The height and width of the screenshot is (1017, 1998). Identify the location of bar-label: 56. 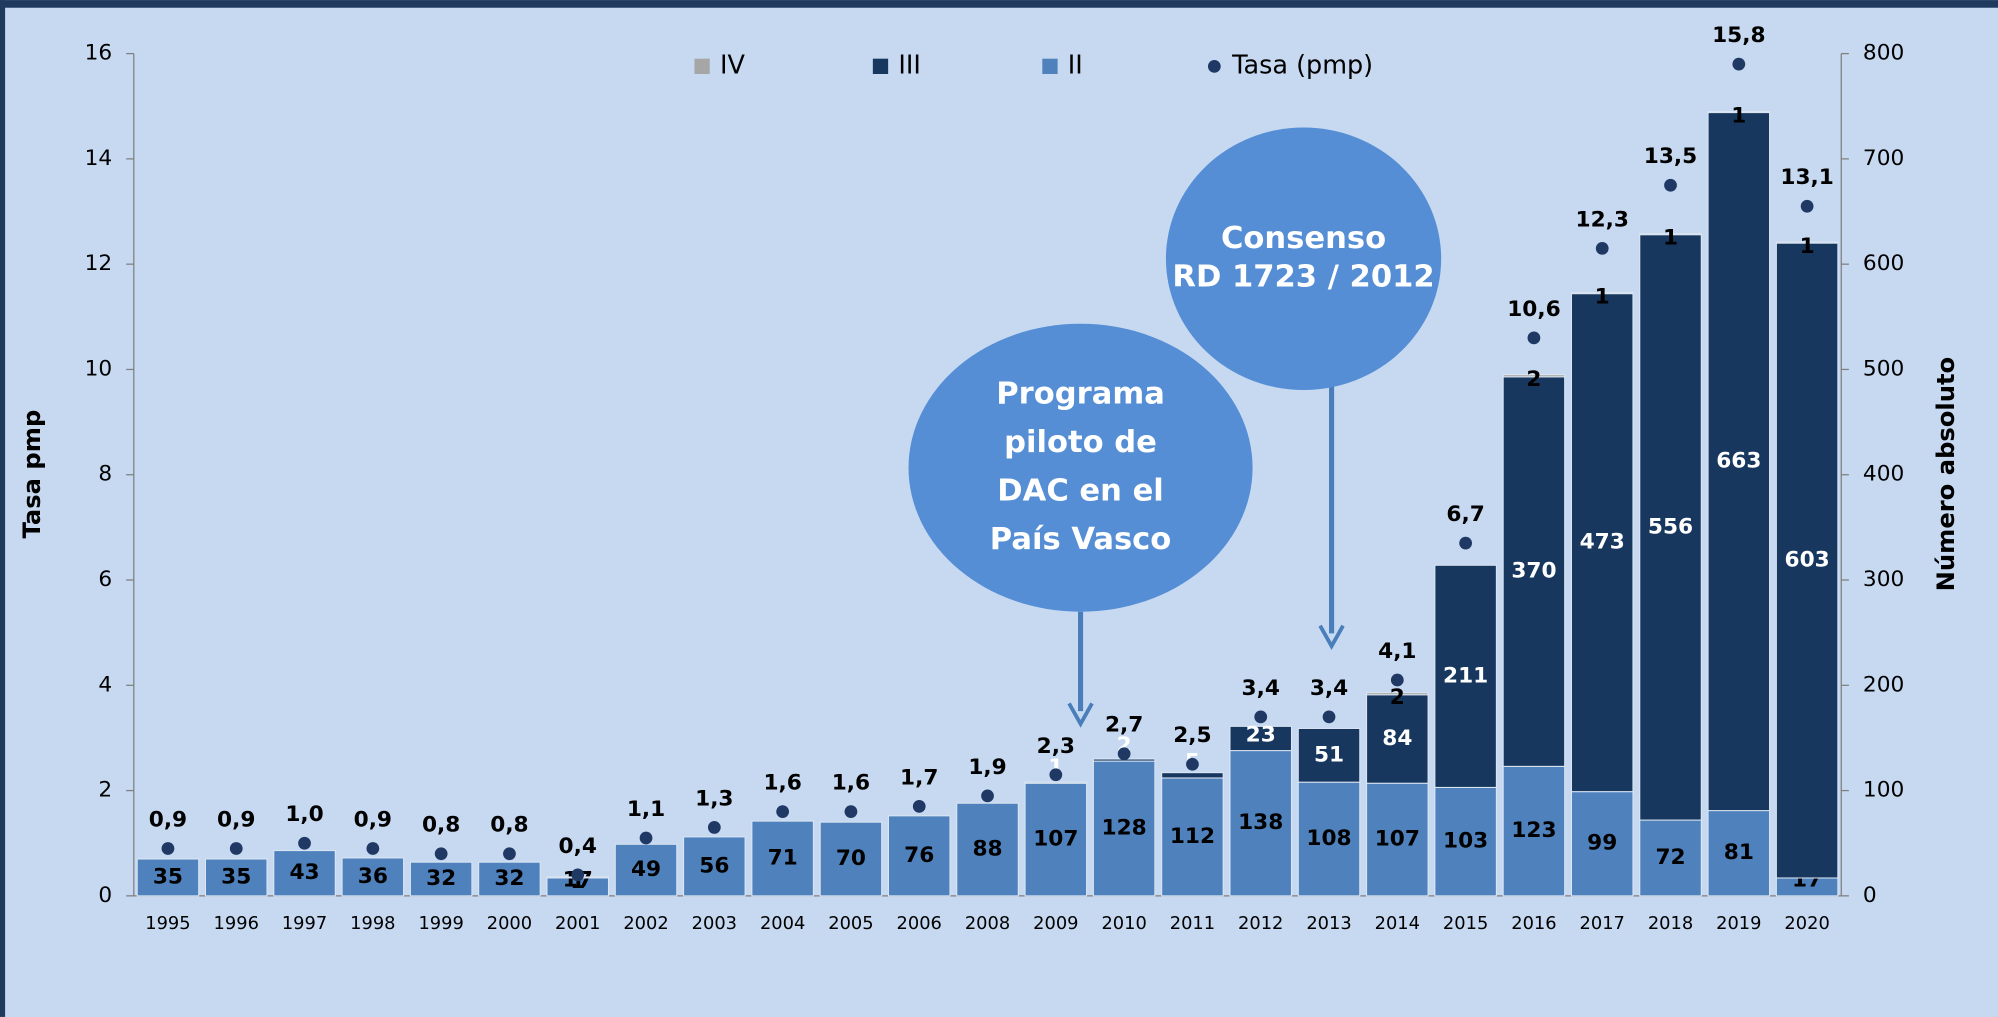
(714, 865).